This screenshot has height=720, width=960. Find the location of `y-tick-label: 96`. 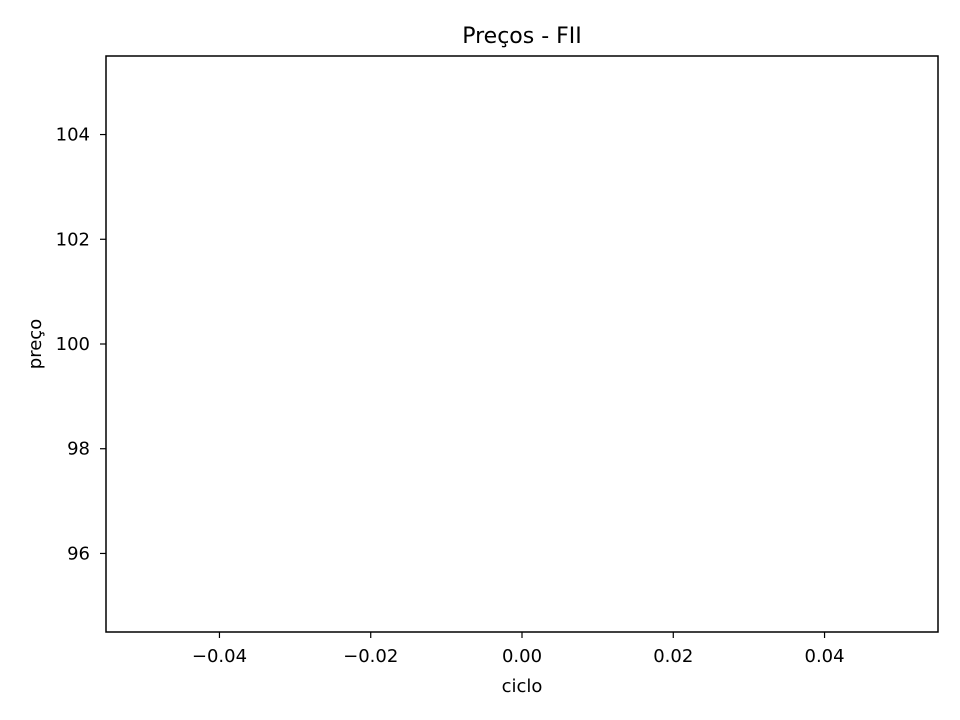

y-tick-label: 96 is located at coordinates (78, 553).